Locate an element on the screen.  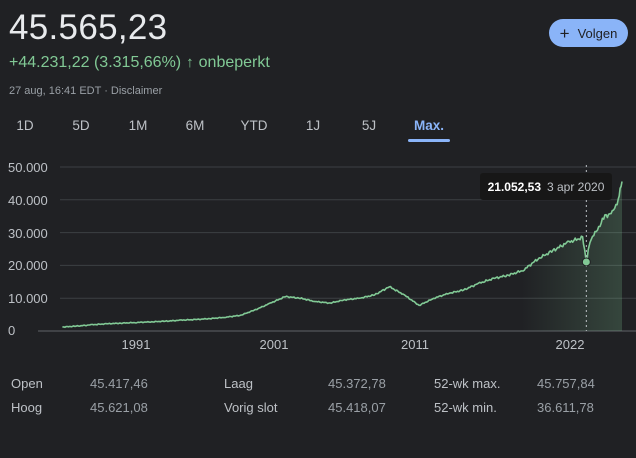
range-tabs: 1D 5D 1M 6M YTD 1J 5J Max. is located at coordinates (318, 132).